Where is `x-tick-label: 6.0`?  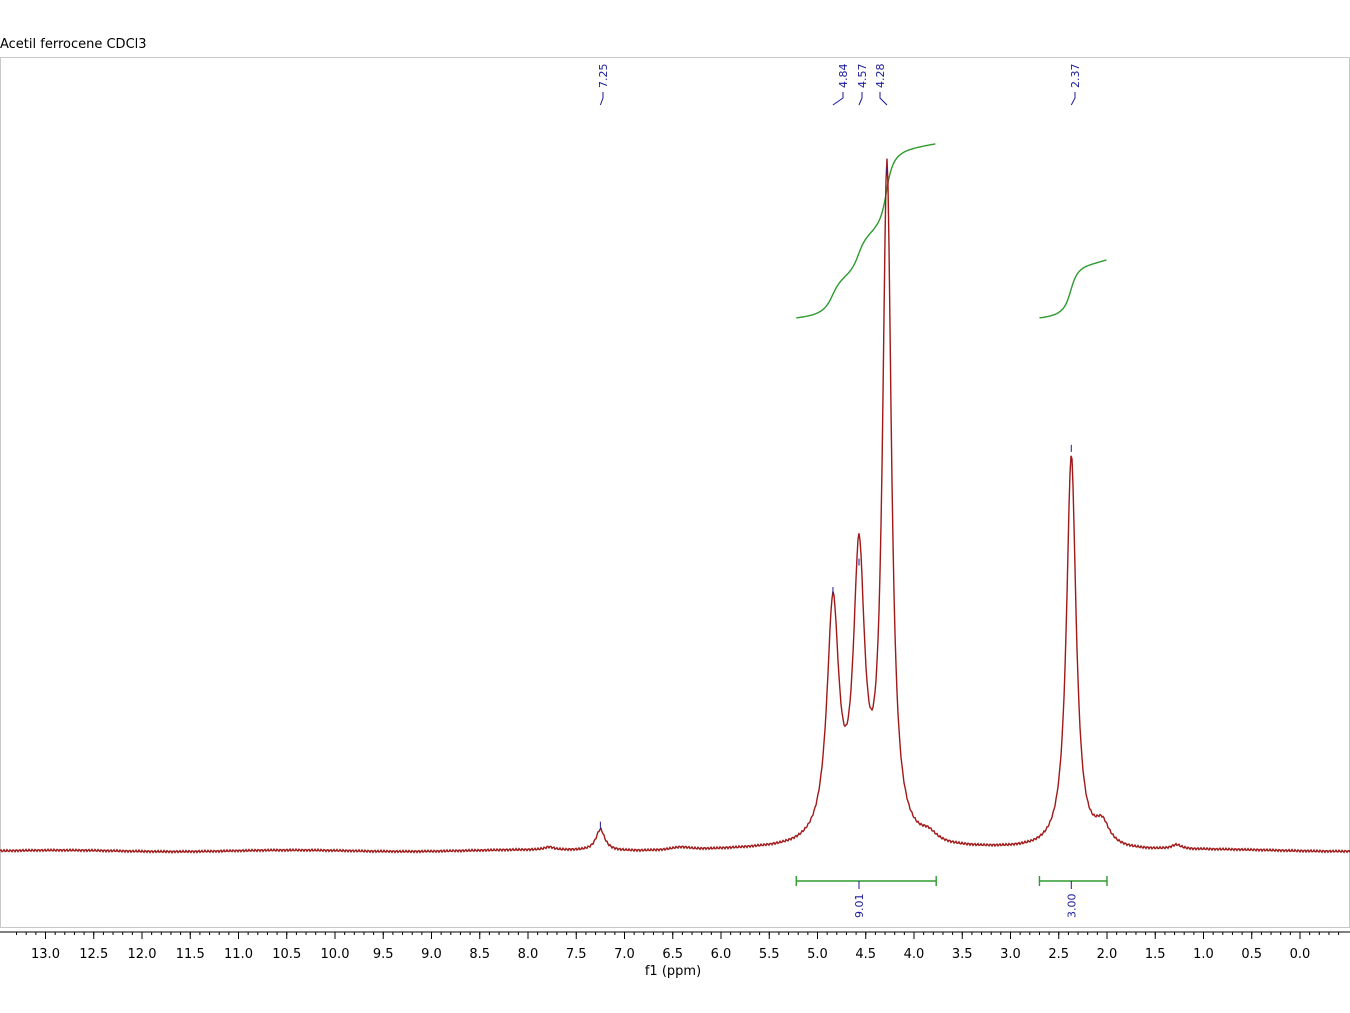 x-tick-label: 6.0 is located at coordinates (721, 954).